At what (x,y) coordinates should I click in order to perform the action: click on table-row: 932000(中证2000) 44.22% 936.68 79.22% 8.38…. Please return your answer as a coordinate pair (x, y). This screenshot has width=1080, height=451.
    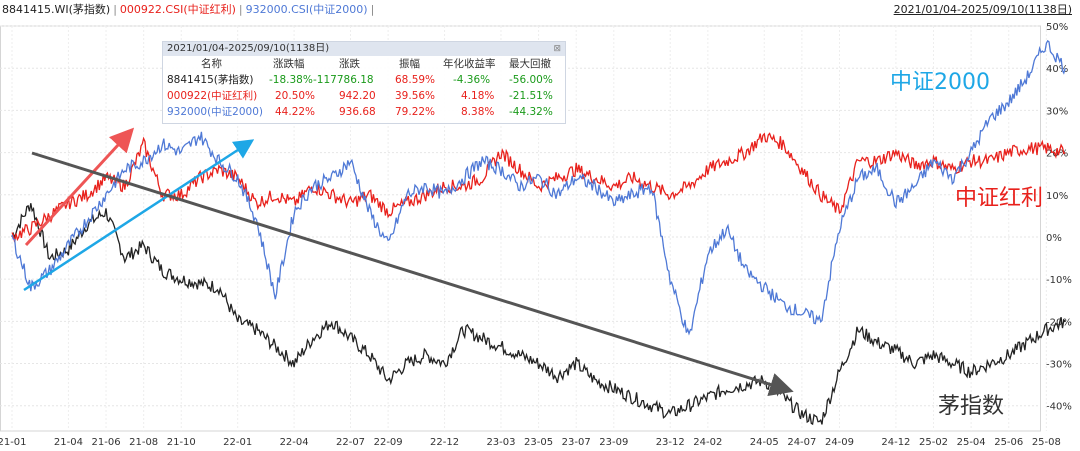
    Looking at the image, I should click on (364, 112).